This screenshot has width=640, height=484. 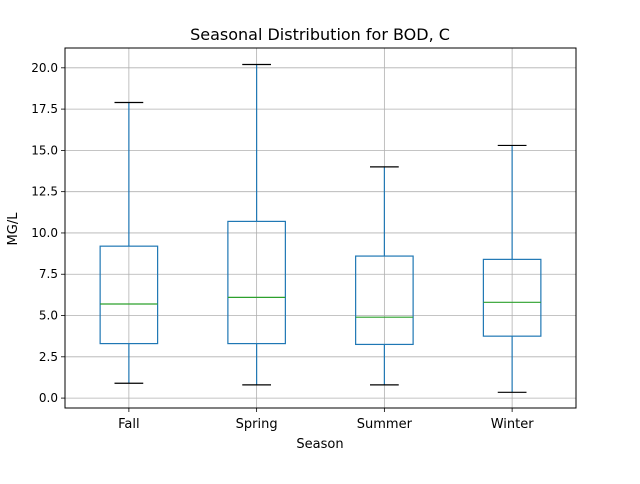 What do you see at coordinates (128, 424) in the screenshot?
I see `x-tick-label: Fall` at bounding box center [128, 424].